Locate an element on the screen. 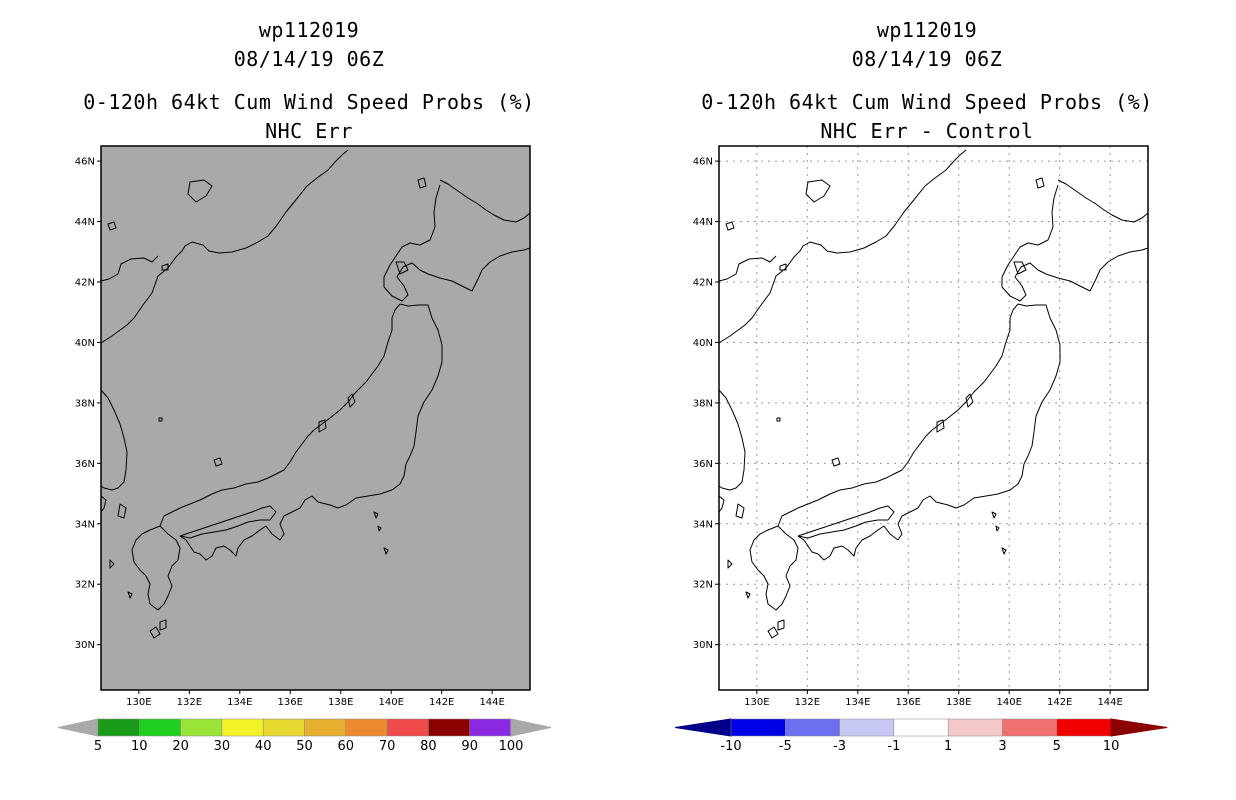  colorbar-label: 100 is located at coordinates (511, 746).